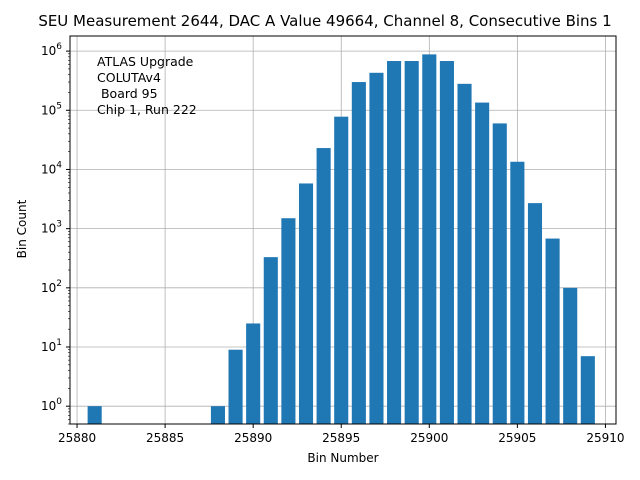 The image size is (640, 480). I want to click on x-tick-label: 25910, so click(605, 438).